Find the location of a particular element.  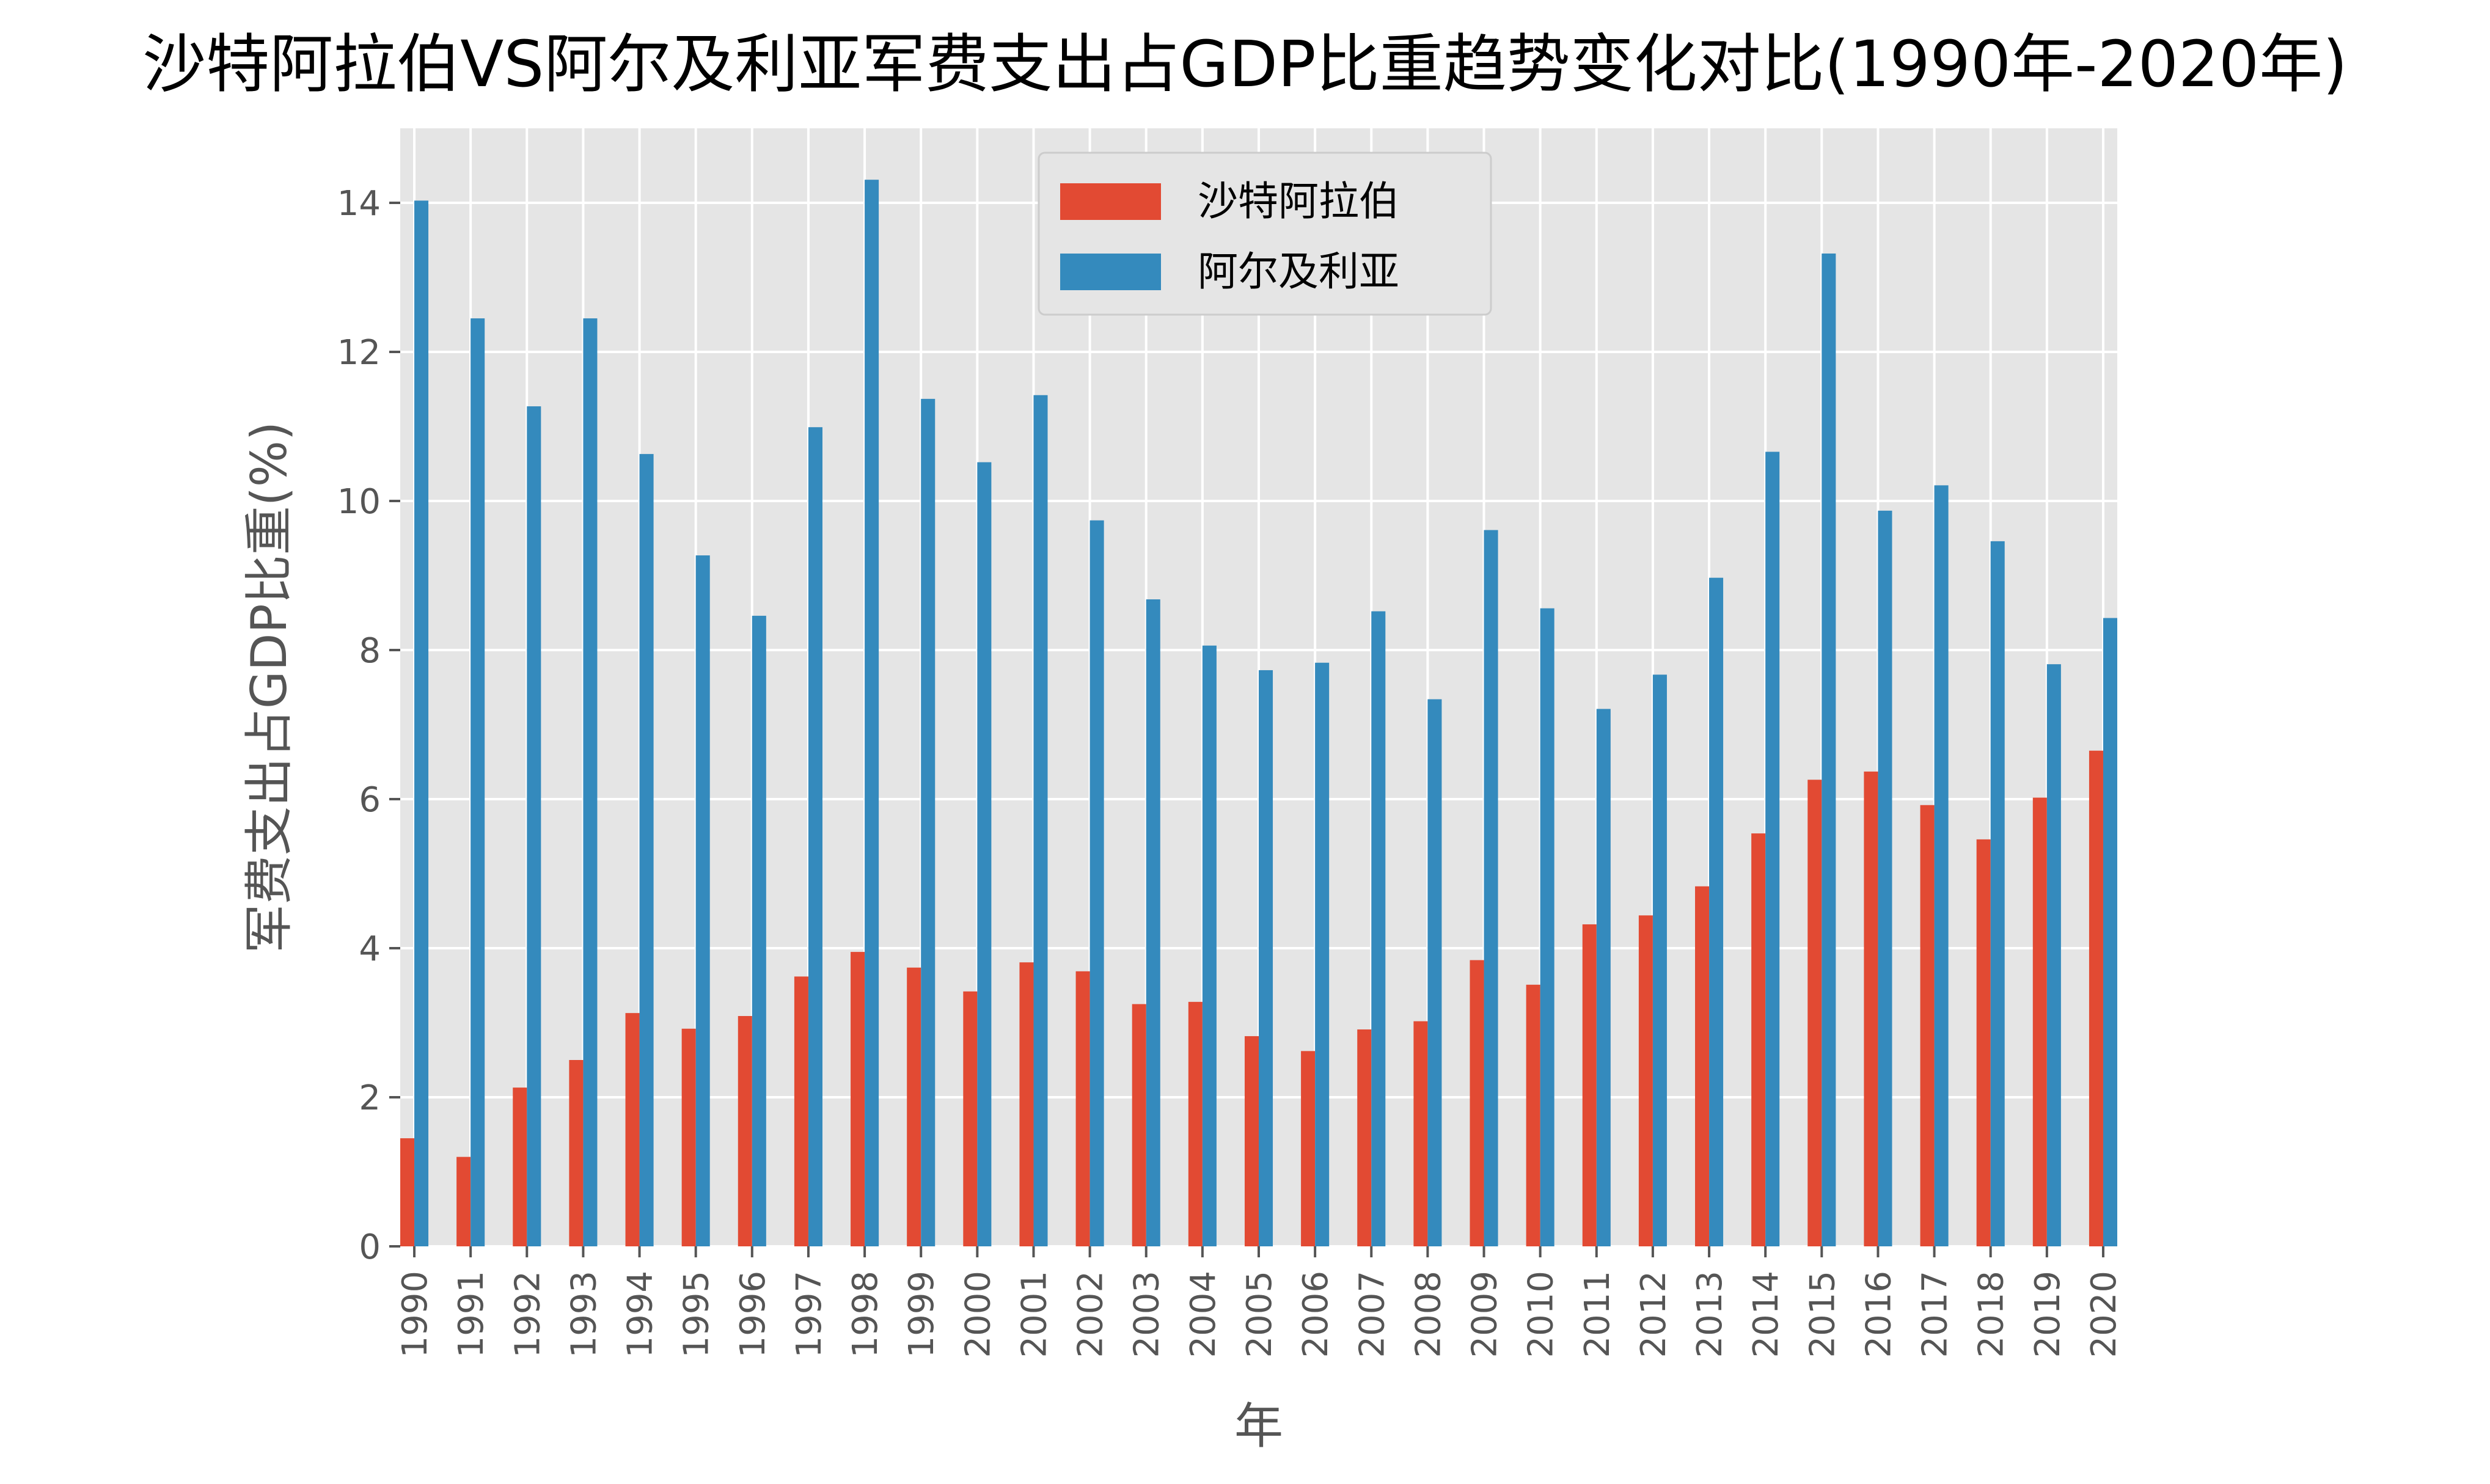

bar-series-2-2020 is located at coordinates (2110, 932).